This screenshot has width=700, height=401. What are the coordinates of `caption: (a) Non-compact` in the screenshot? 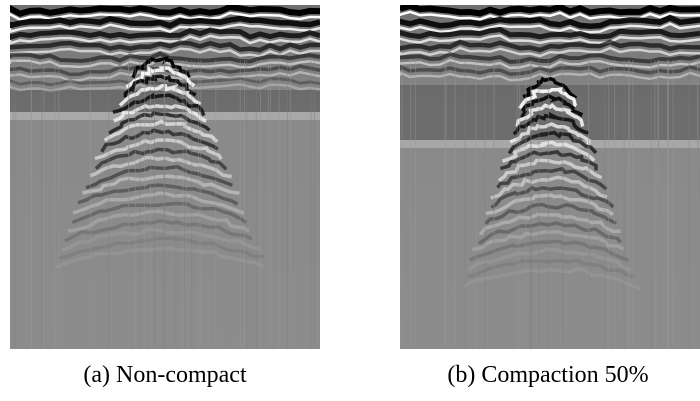 It's located at (165, 375).